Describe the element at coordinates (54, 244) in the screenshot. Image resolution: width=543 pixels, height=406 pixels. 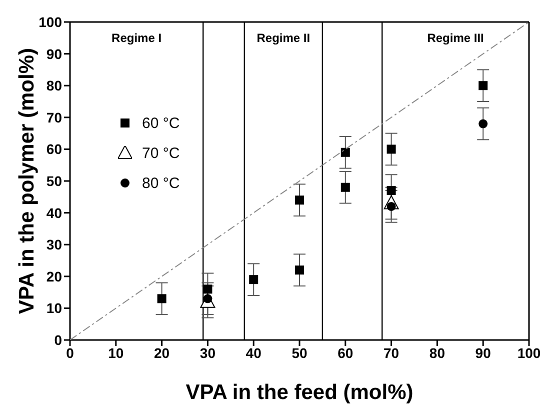
I see `y-tick-label: 30` at that location.